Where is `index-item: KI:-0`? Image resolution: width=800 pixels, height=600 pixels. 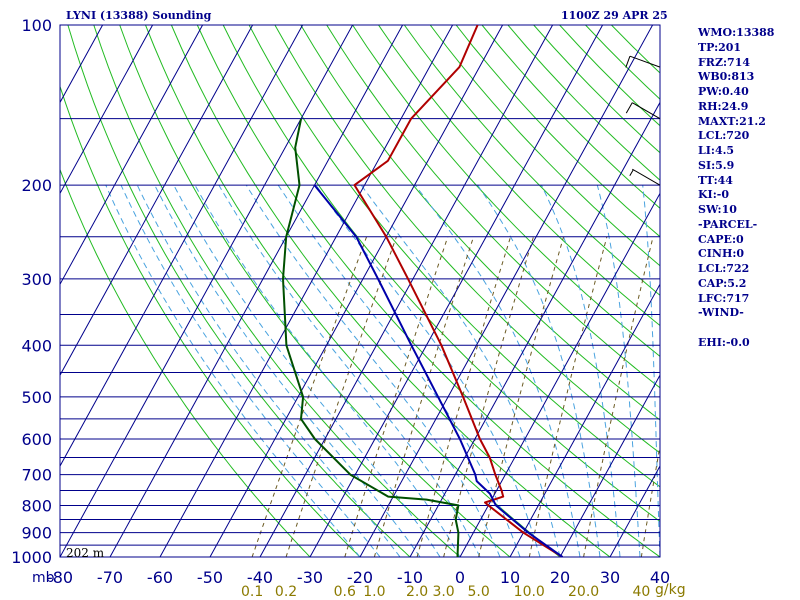
index-item: KI:-0 is located at coordinates (713, 195).